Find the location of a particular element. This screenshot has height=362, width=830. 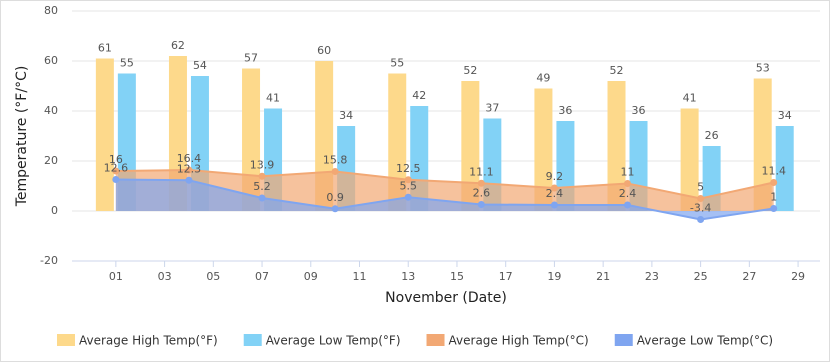

x-tick-label: 15 is located at coordinates (457, 276).